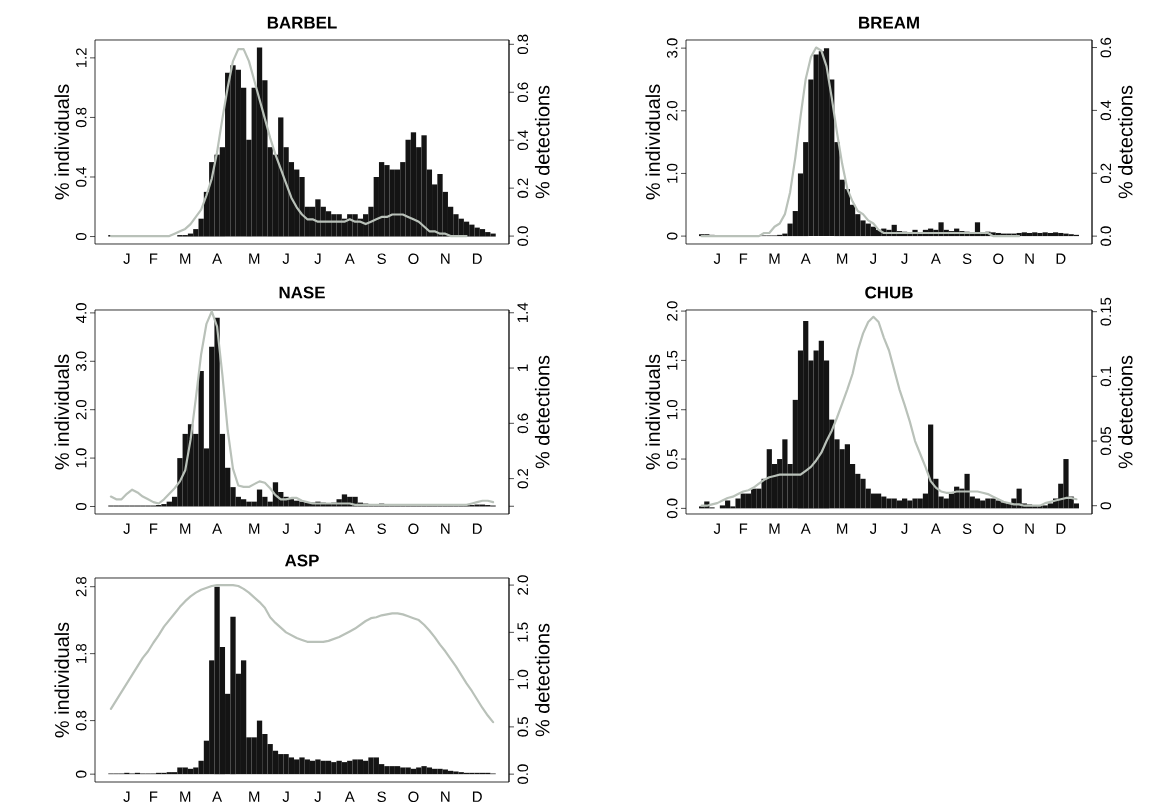  I want to click on y2-tick-label: 2.0, so click(523, 585).